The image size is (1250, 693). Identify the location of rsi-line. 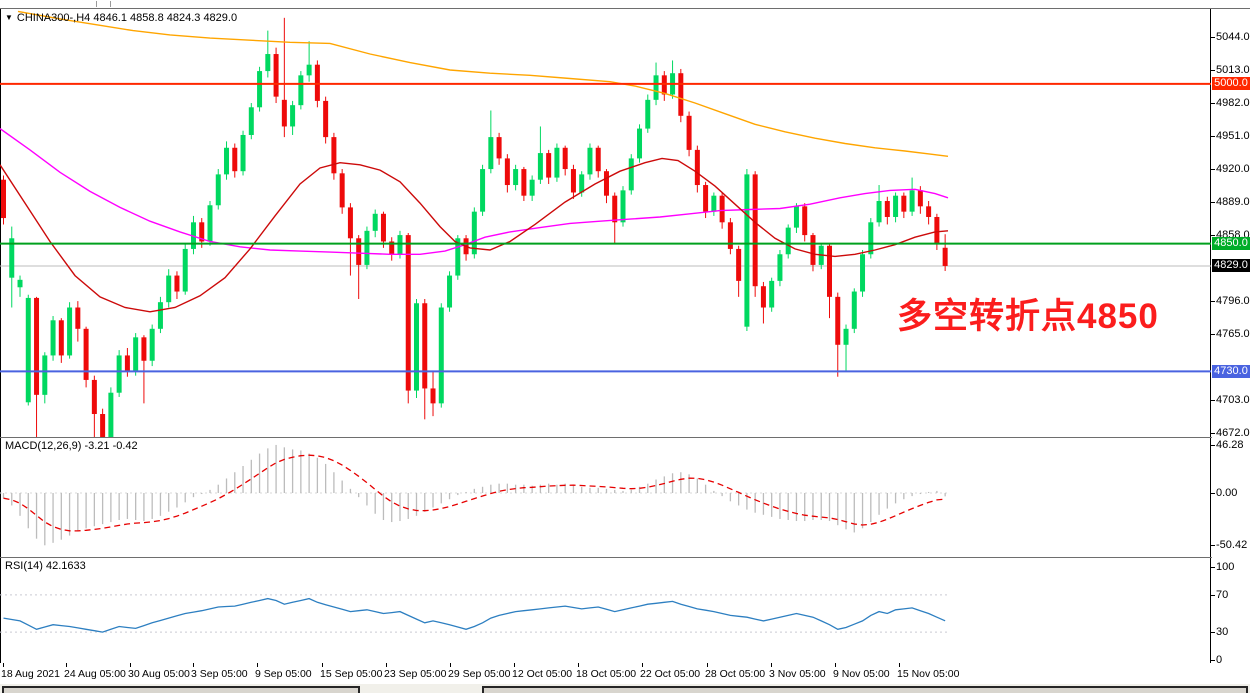
(474, 615).